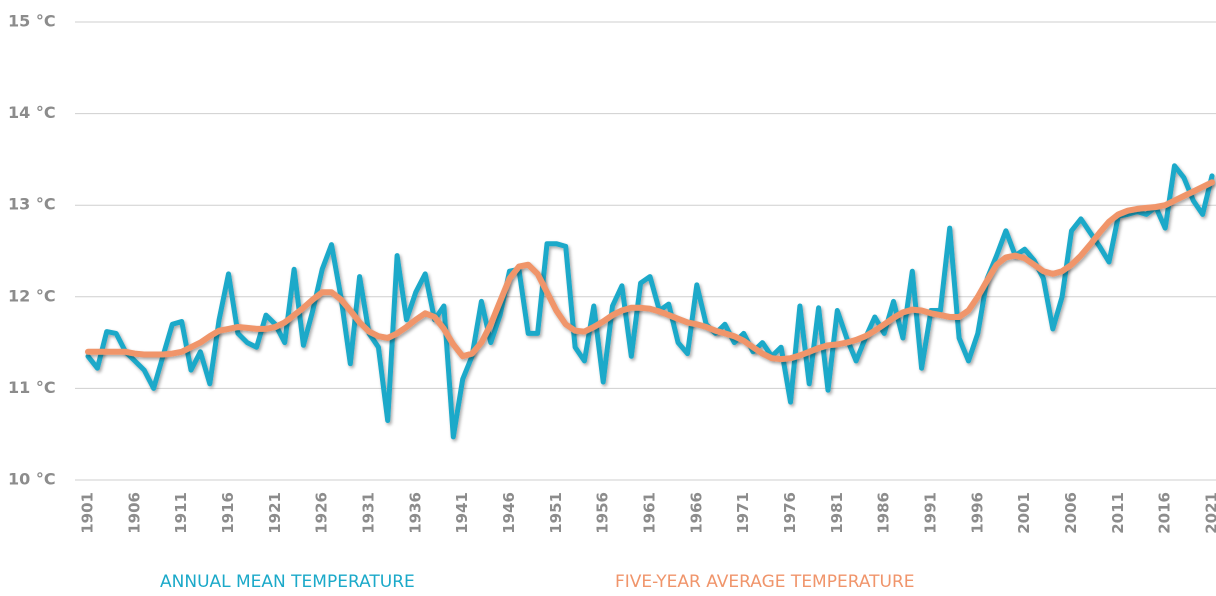 The image size is (1216, 596). What do you see at coordinates (650, 513) in the screenshot?
I see `x-tick-label: 1961` at bounding box center [650, 513].